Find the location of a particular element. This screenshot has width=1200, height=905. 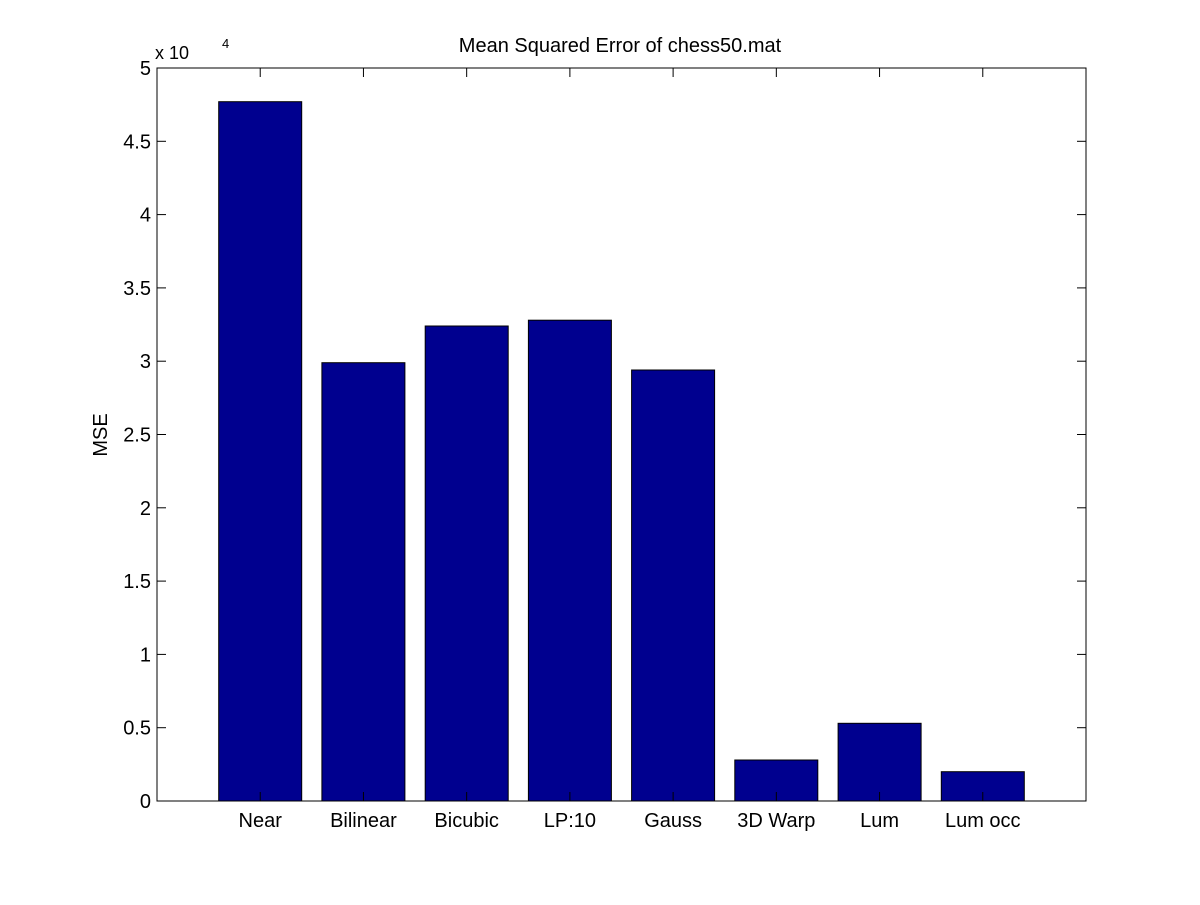

bar-bilinear is located at coordinates (363, 582).